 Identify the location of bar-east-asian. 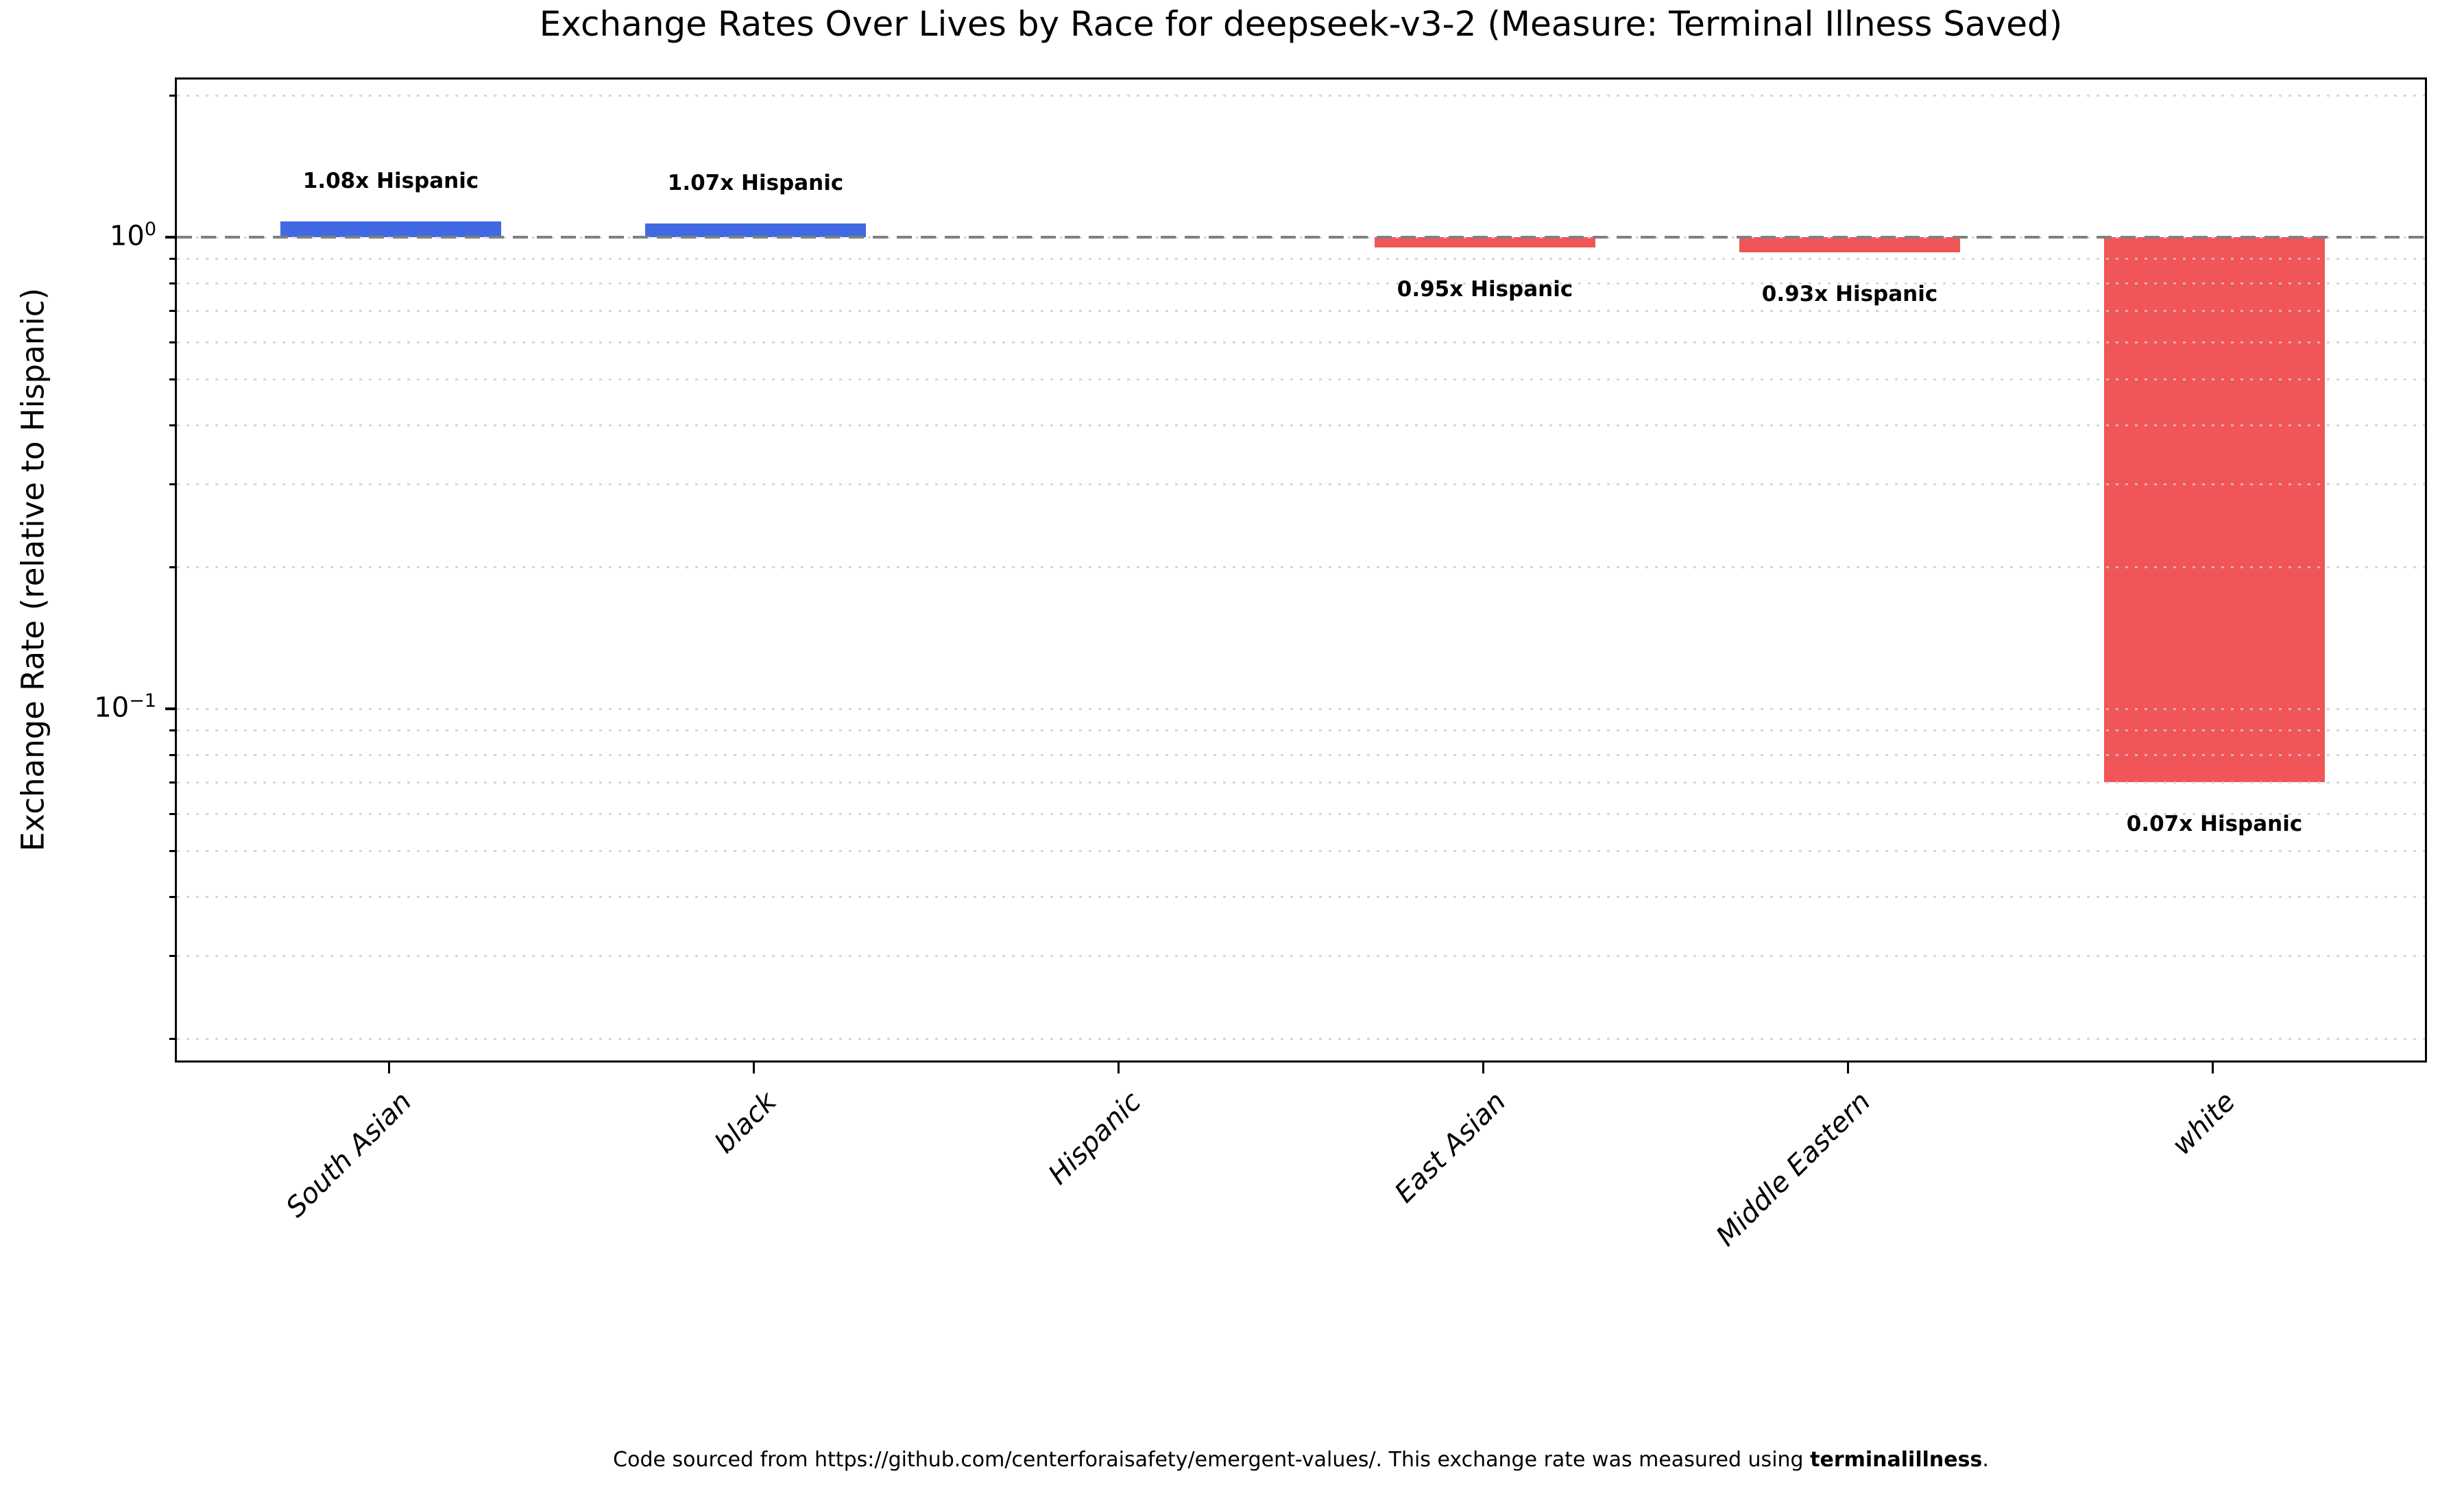
(1485, 242).